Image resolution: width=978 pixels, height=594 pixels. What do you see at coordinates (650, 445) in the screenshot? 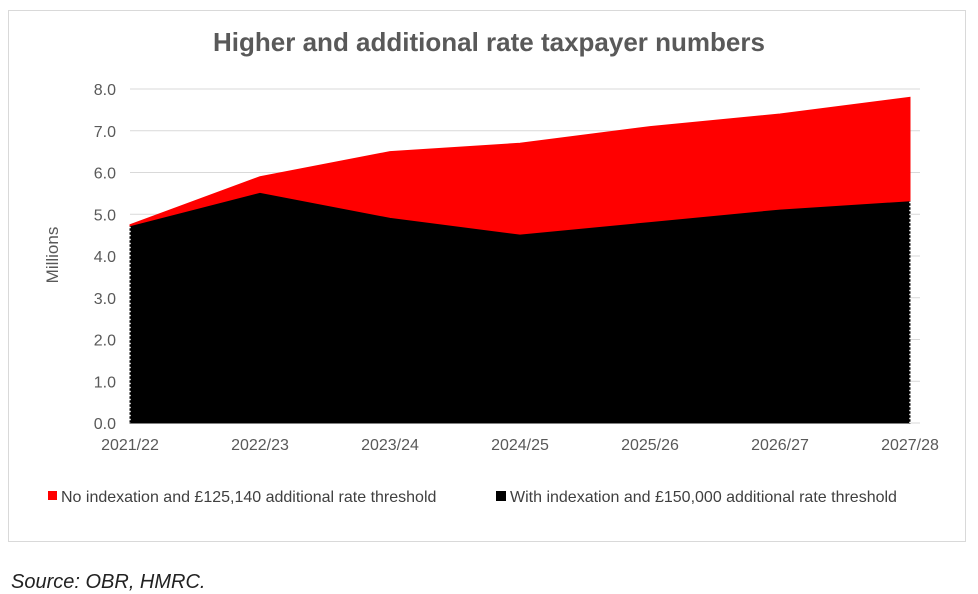
I see `x-tick-label: 2025/26` at bounding box center [650, 445].